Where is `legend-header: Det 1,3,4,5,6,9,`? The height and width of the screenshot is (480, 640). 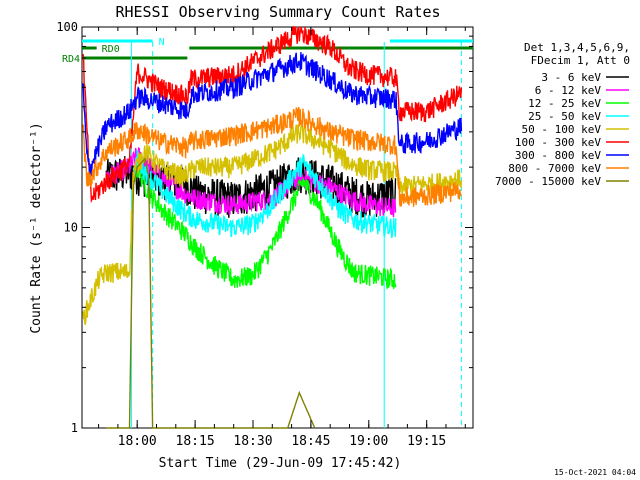
legend-header: Det 1,3,4,5,6,9, is located at coordinates (577, 47).